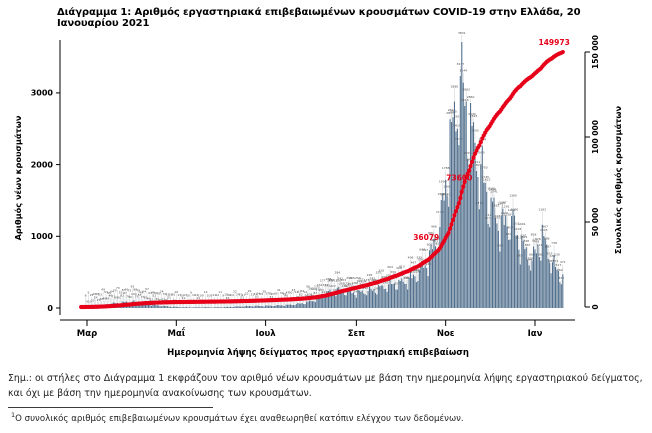 The width and height of the screenshot is (652, 433). What do you see at coordinates (272, 297) in the screenshot?
I see `bar-value-label: 31` at bounding box center [272, 297].